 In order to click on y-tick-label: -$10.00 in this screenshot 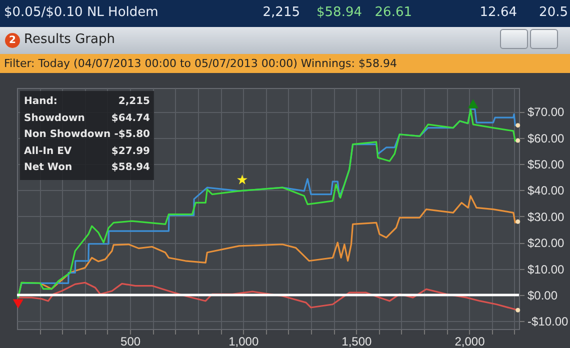, I will do `click(548, 321)`.